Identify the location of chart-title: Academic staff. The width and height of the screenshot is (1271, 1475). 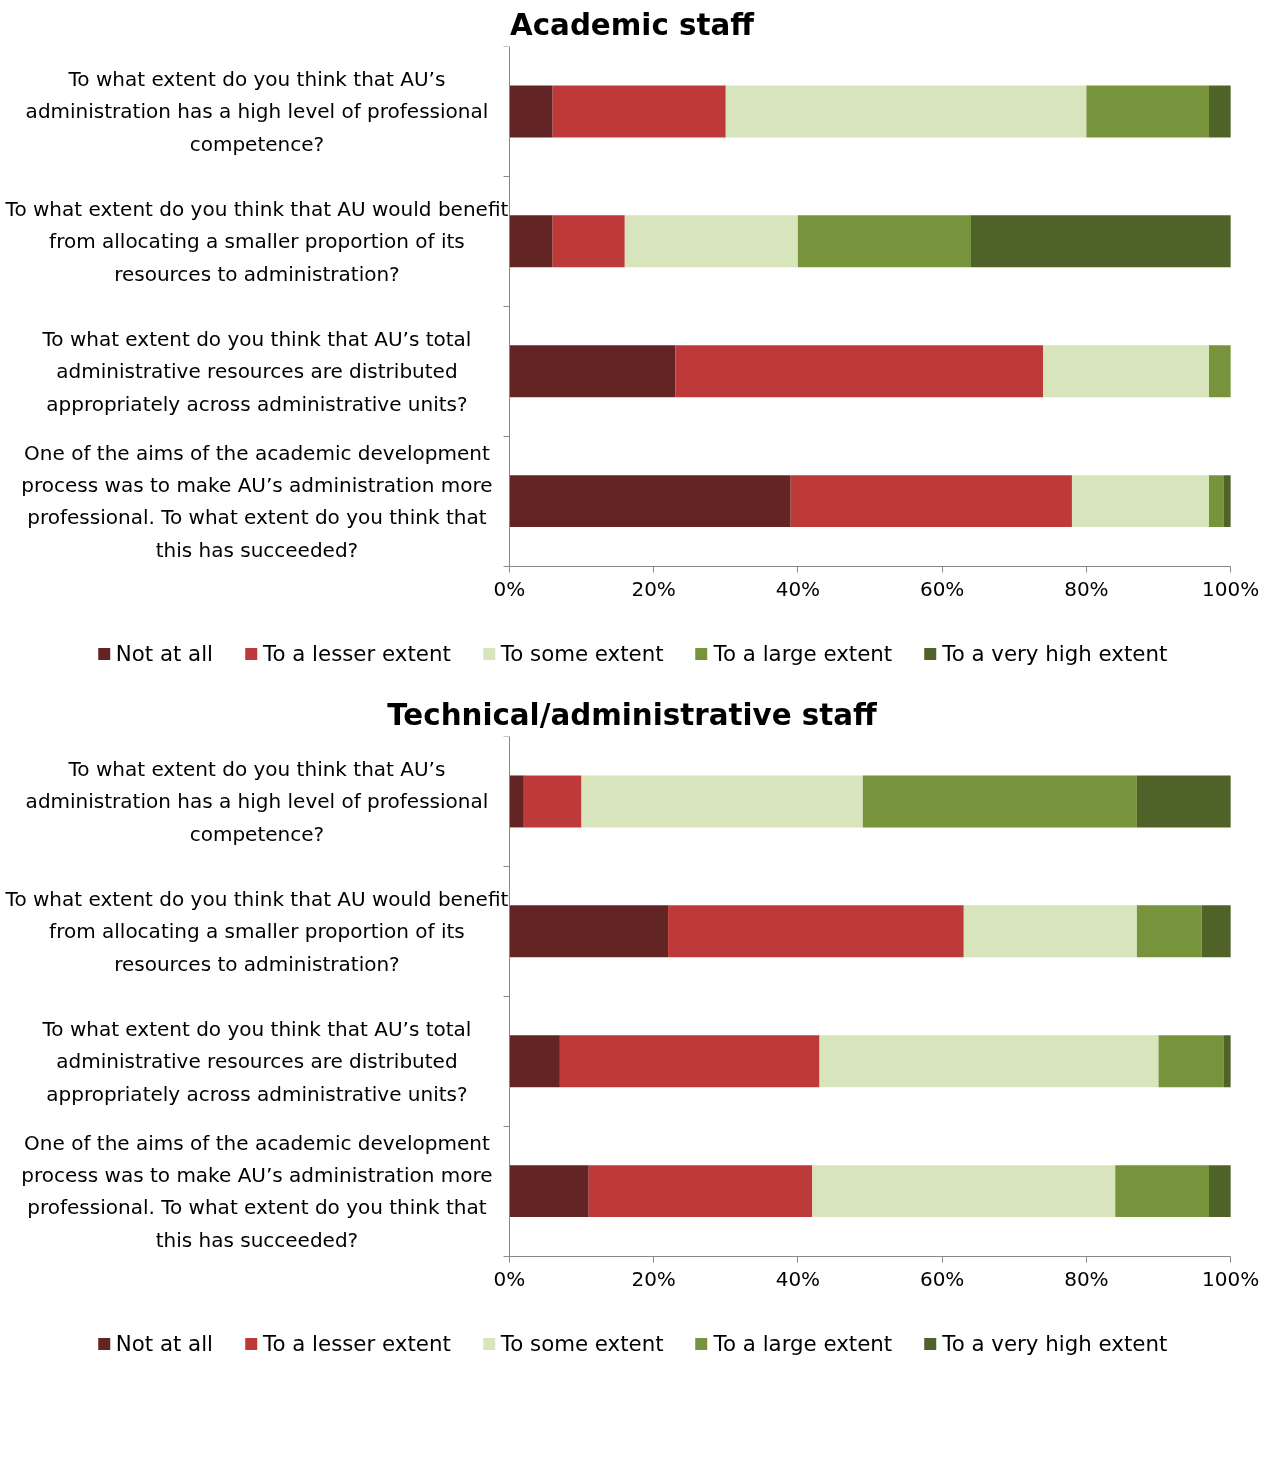
(633, 24).